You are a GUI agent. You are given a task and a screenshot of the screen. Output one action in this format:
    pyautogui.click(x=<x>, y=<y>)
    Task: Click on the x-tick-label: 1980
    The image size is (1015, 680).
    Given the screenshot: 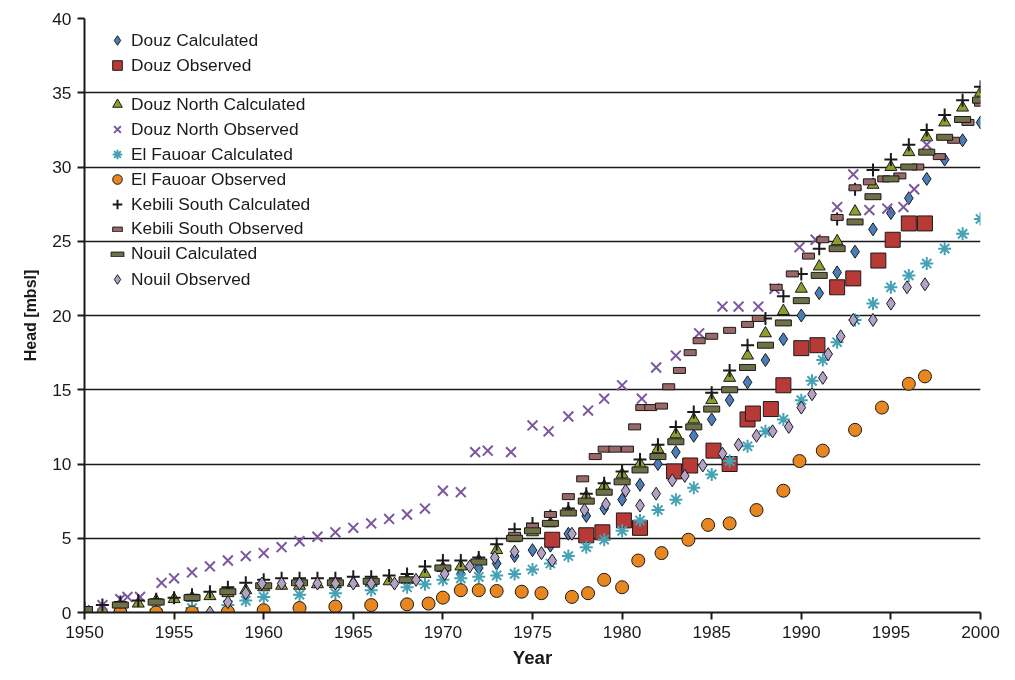 What is the action you would take?
    pyautogui.click(x=622, y=631)
    